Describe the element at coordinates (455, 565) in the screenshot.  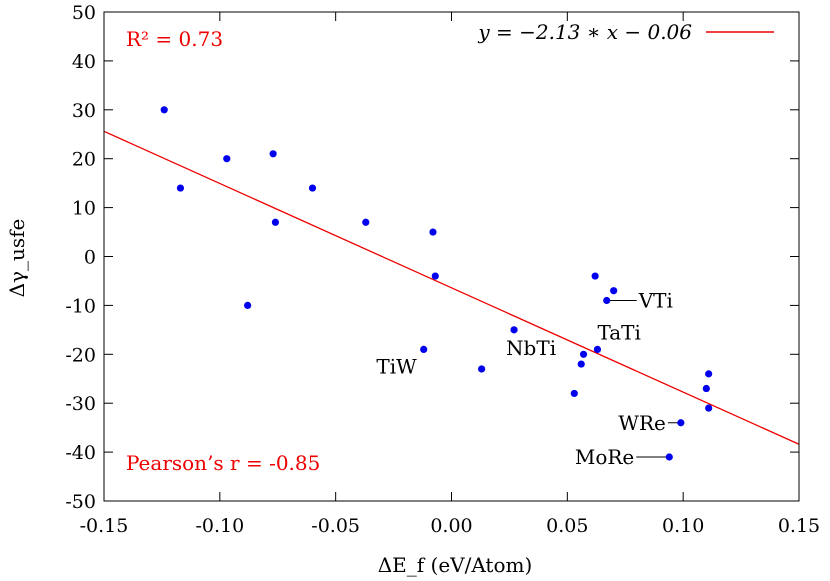
I see `x-axis-title: ΔE_f (eV/Atom)` at that location.